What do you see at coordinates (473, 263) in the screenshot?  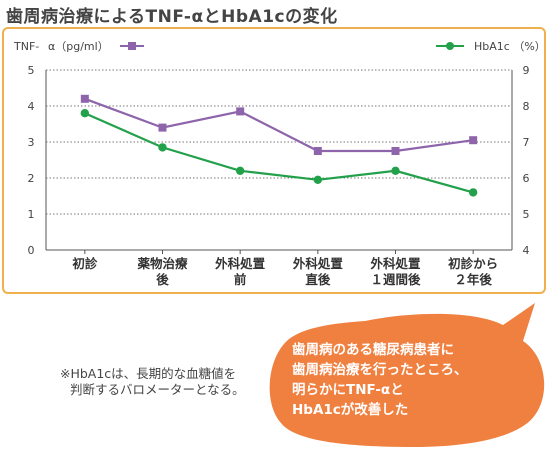 I see `x-tick-label: 初診から` at bounding box center [473, 263].